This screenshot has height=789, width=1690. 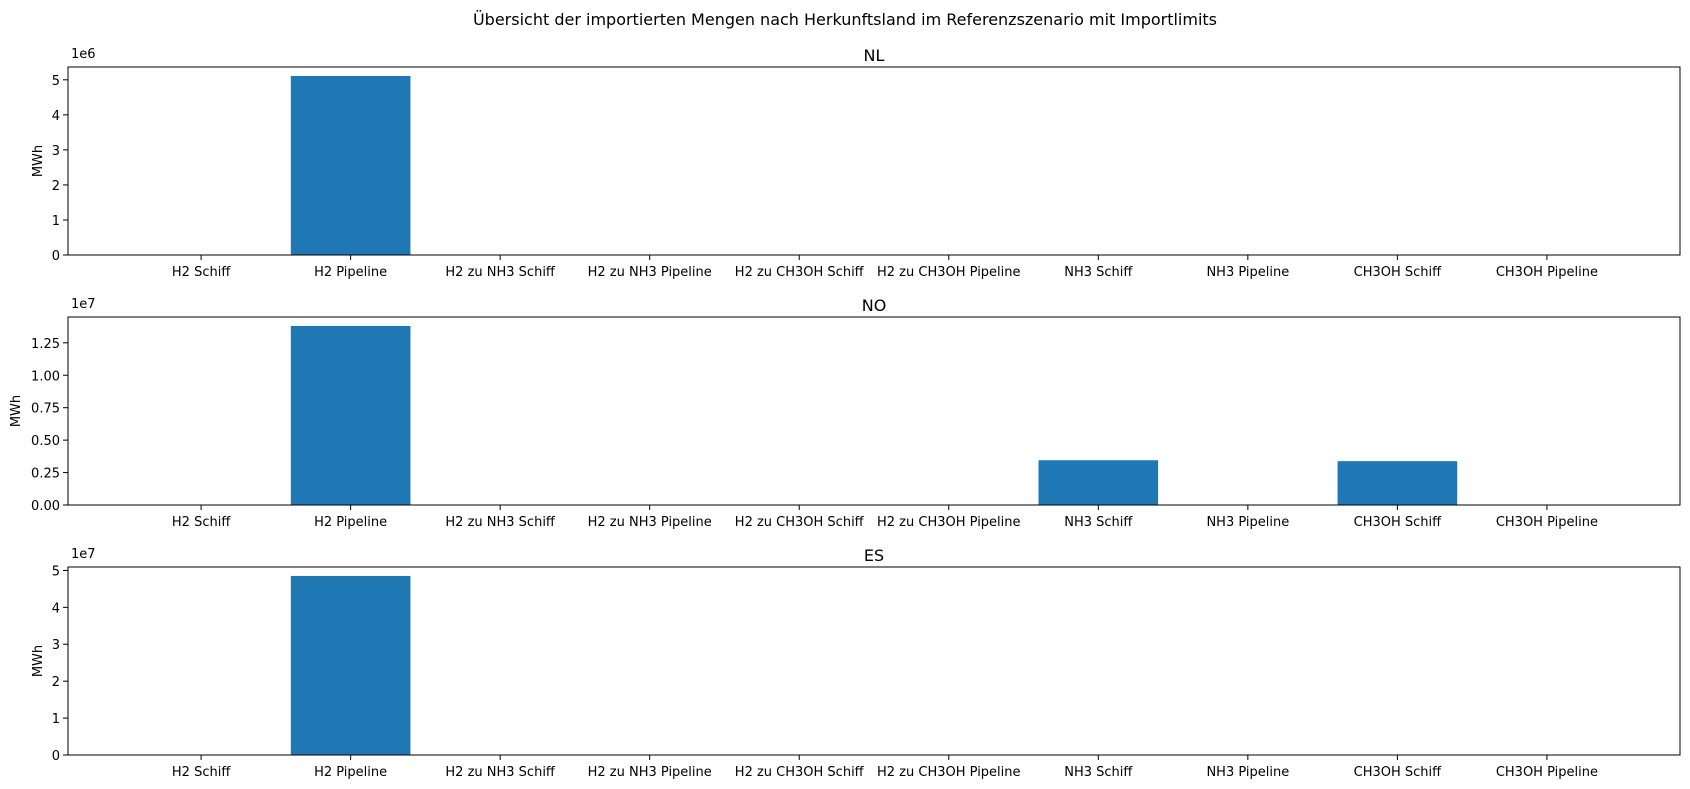 What do you see at coordinates (874, 555) in the screenshot?
I see `subplot-title: ES` at bounding box center [874, 555].